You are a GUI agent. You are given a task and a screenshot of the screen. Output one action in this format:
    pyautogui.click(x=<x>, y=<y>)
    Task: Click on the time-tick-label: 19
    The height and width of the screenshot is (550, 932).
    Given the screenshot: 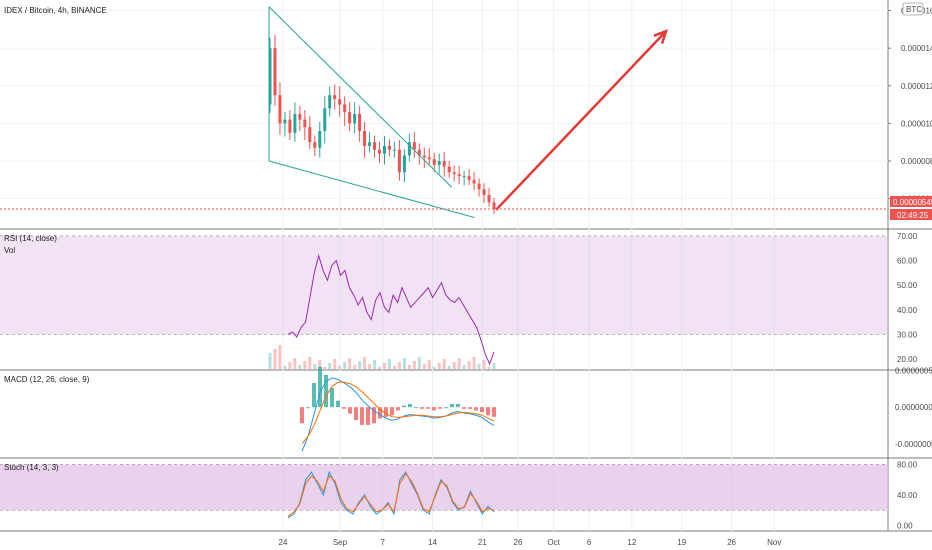 What is the action you would take?
    pyautogui.click(x=681, y=542)
    